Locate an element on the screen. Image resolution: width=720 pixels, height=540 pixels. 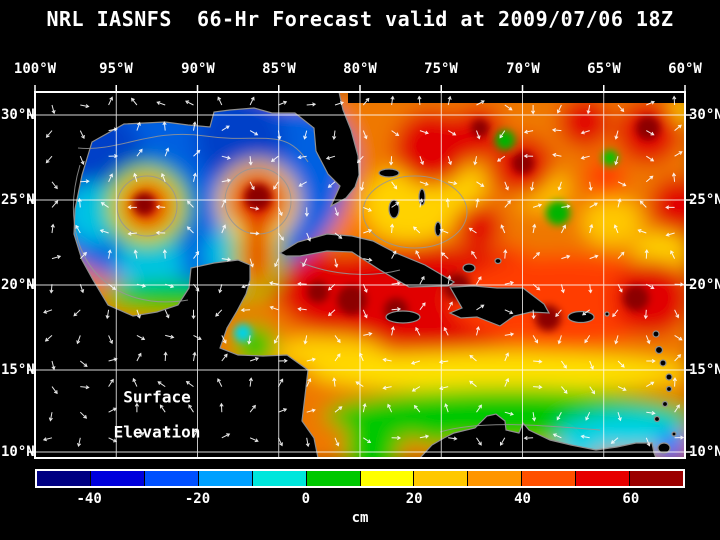
lon-tick-label: 100°W is located at coordinates (35, 69).